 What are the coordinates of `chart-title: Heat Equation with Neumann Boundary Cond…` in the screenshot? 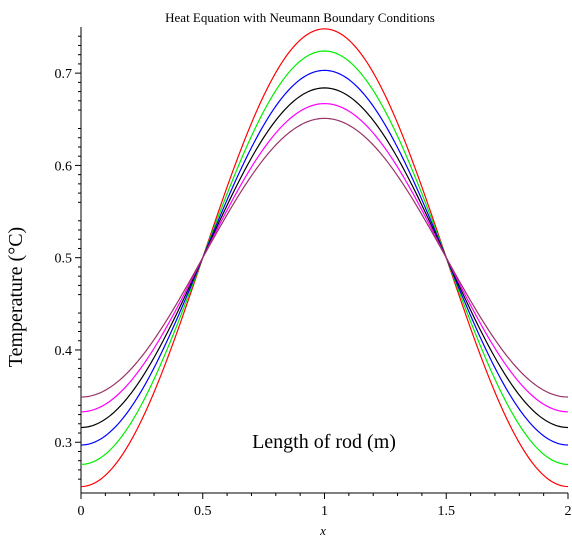 It's located at (300, 17).